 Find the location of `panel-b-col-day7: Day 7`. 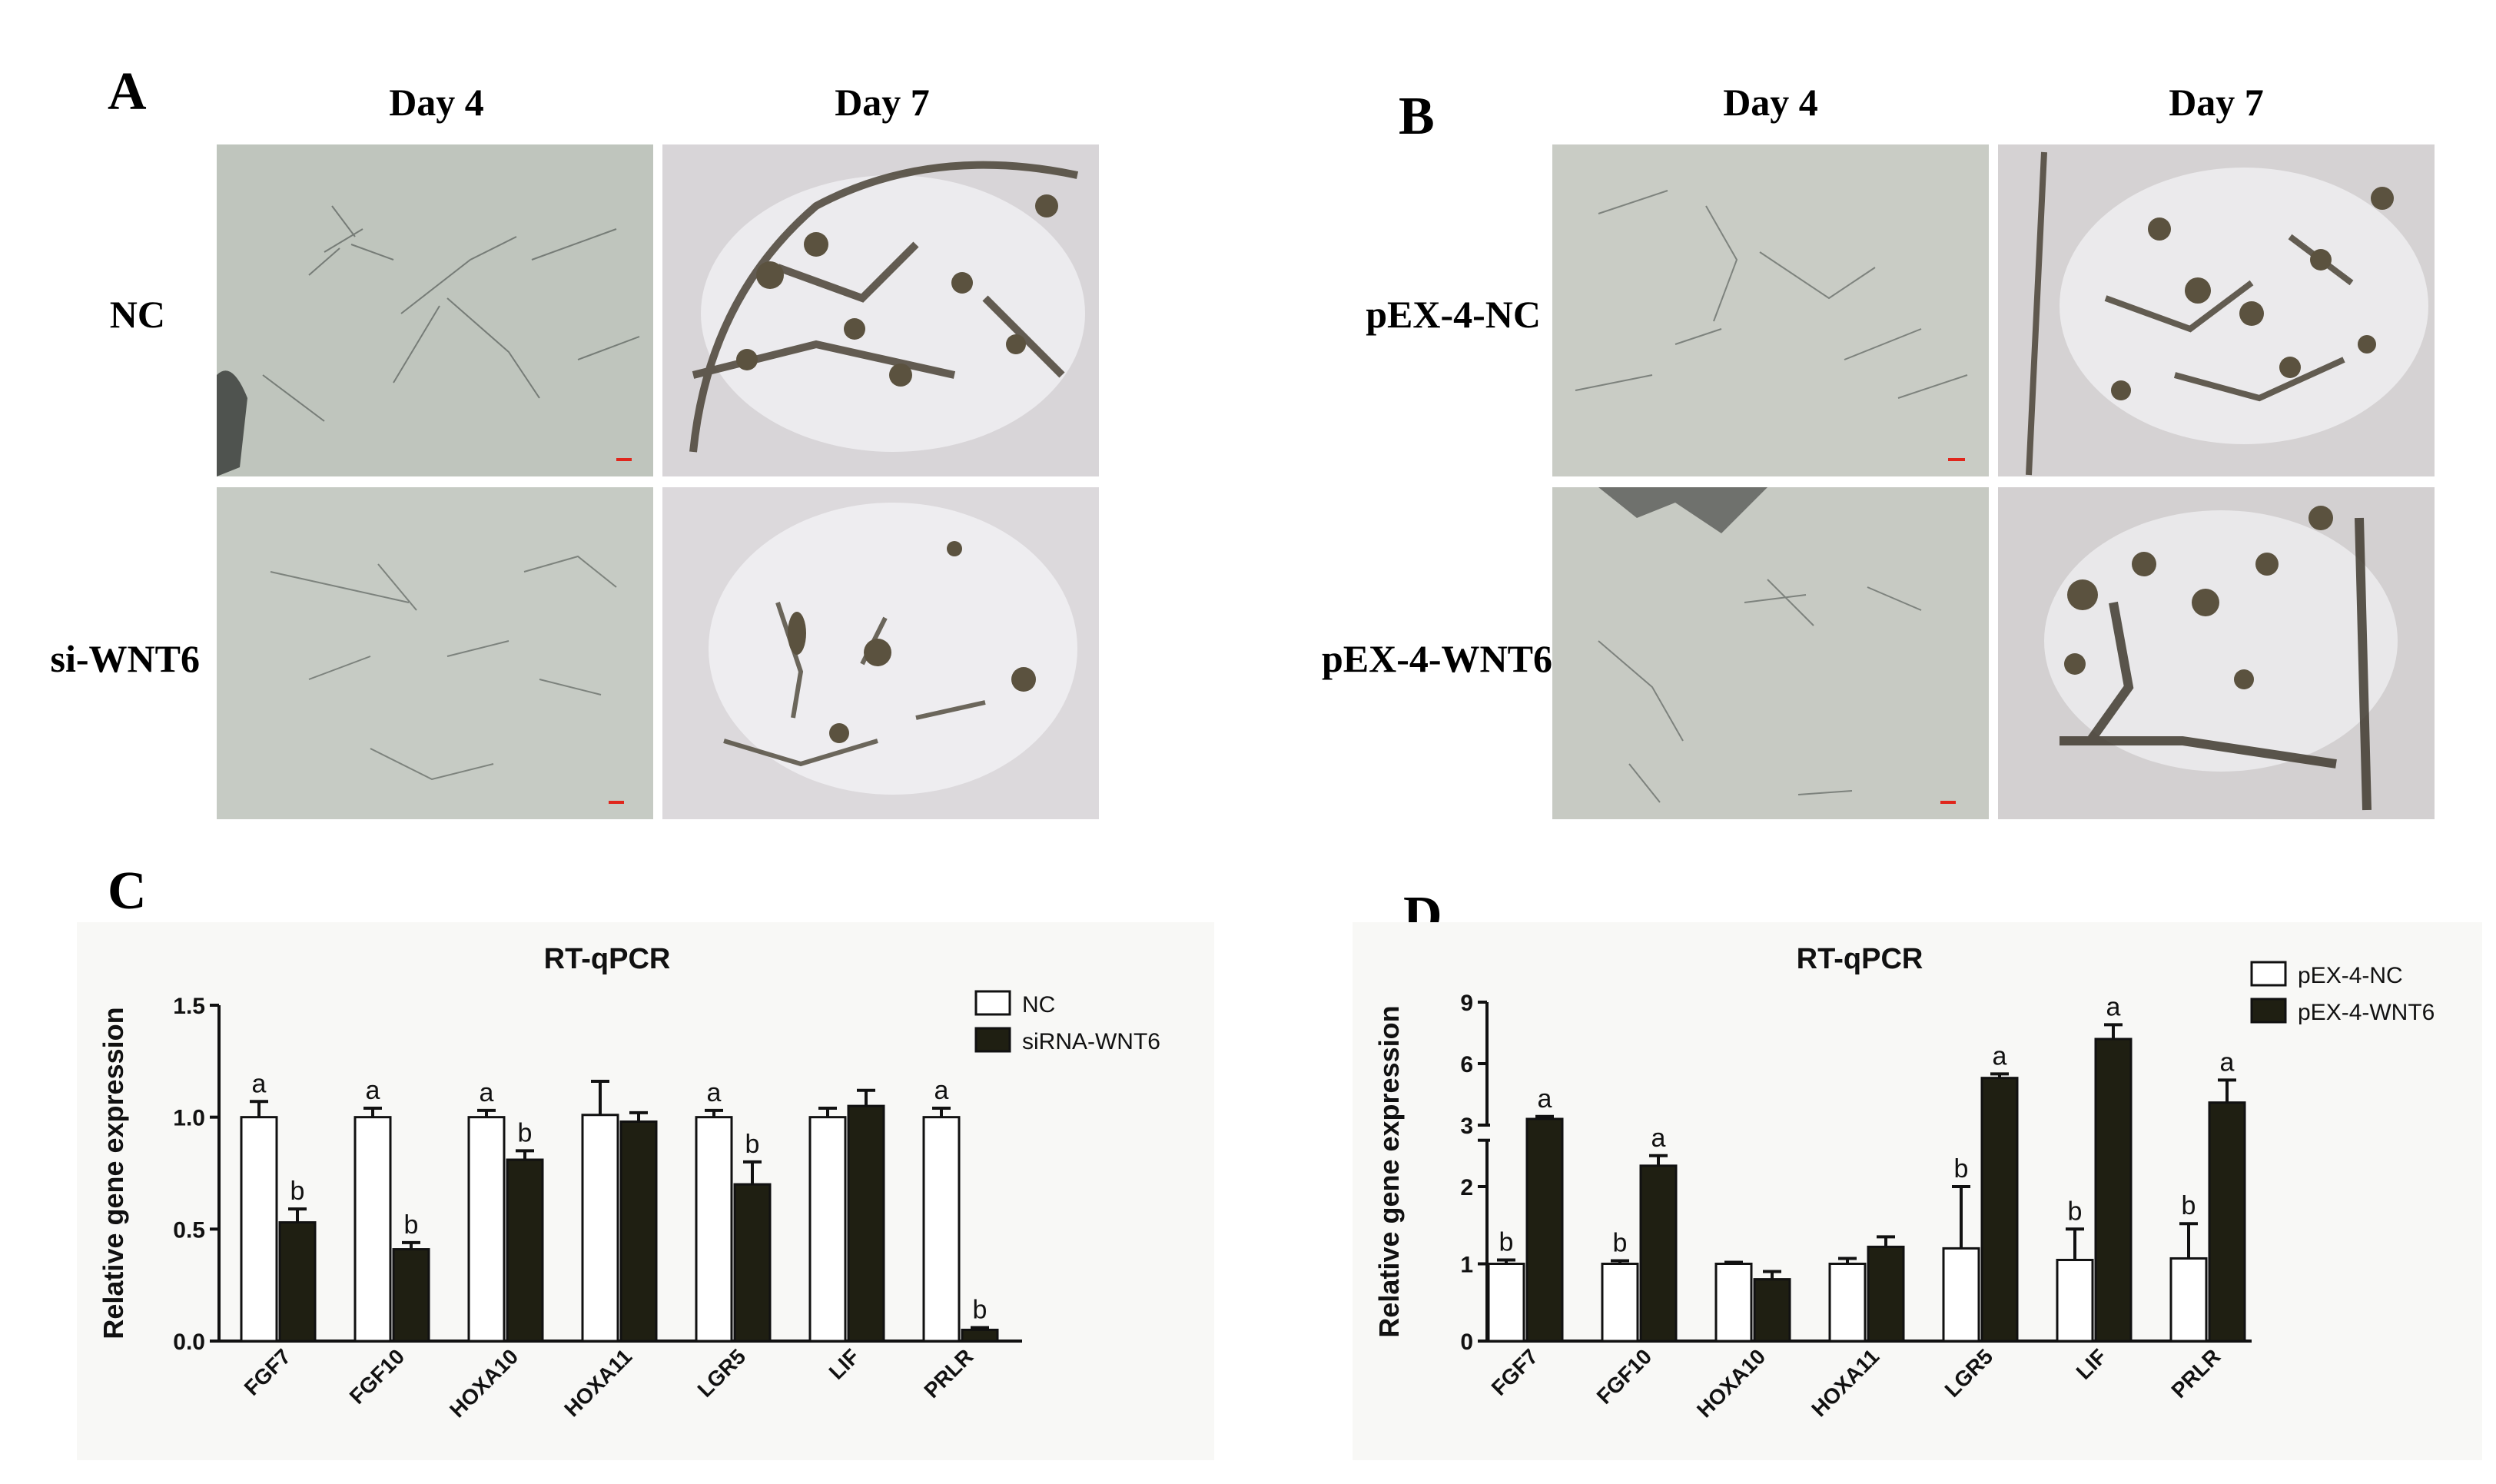

panel-b-col-day7: Day 7 is located at coordinates (2216, 102).